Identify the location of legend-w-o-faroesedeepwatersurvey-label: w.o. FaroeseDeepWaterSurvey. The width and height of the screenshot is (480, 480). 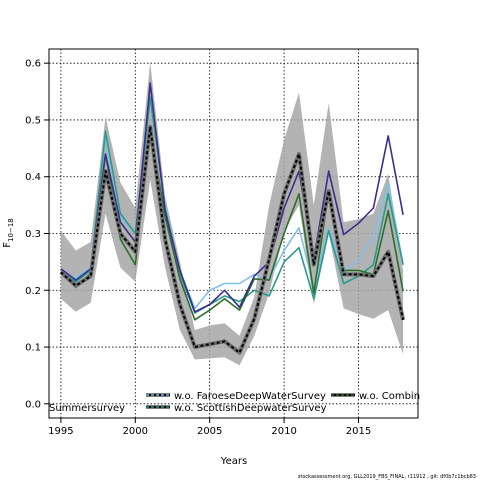
(250, 396).